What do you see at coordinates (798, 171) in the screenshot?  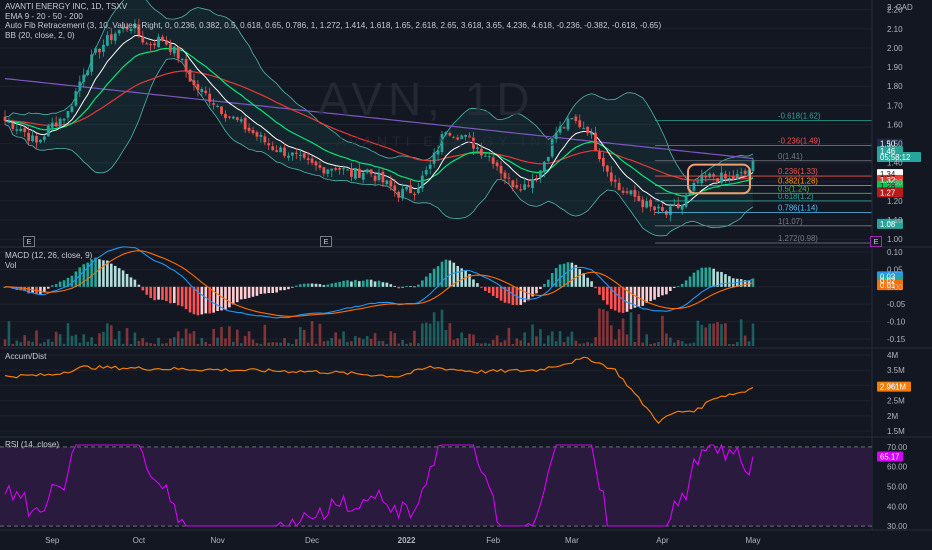 I see `fib-label: 0.236(1.33)` at bounding box center [798, 171].